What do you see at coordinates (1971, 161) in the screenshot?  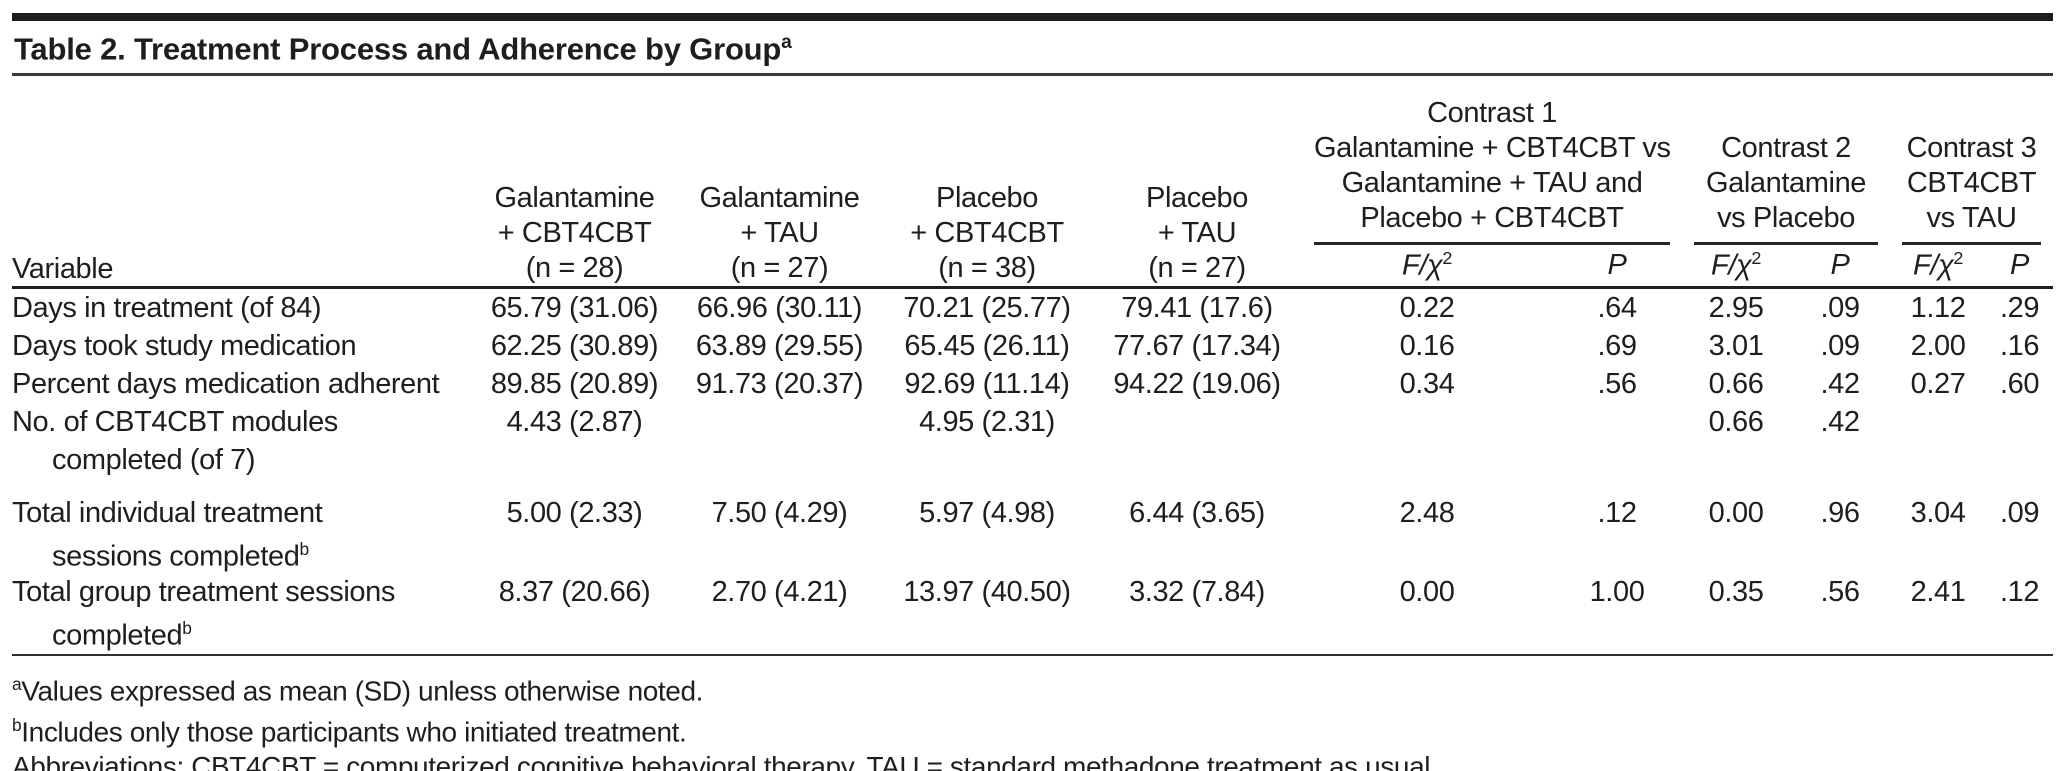 I see `contrast-3-header: Contrast 3 CBT4CBT vs TAU` at bounding box center [1971, 161].